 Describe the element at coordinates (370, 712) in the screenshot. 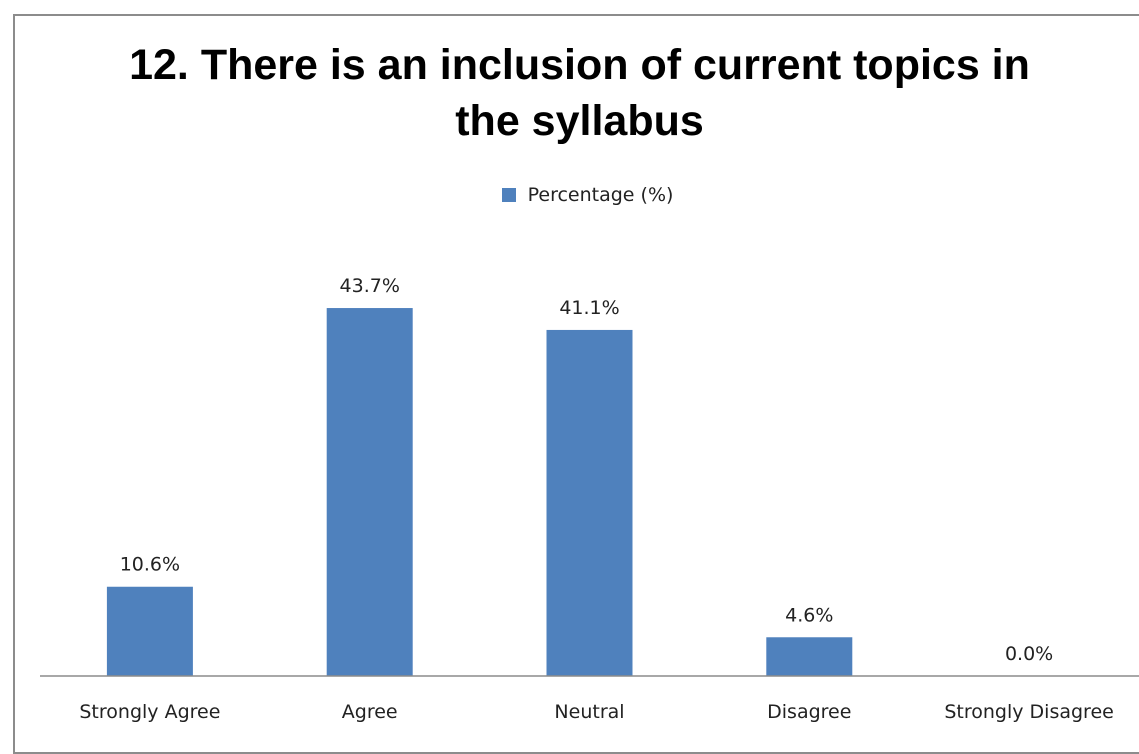

I see `x-tick-label: Agree` at that location.